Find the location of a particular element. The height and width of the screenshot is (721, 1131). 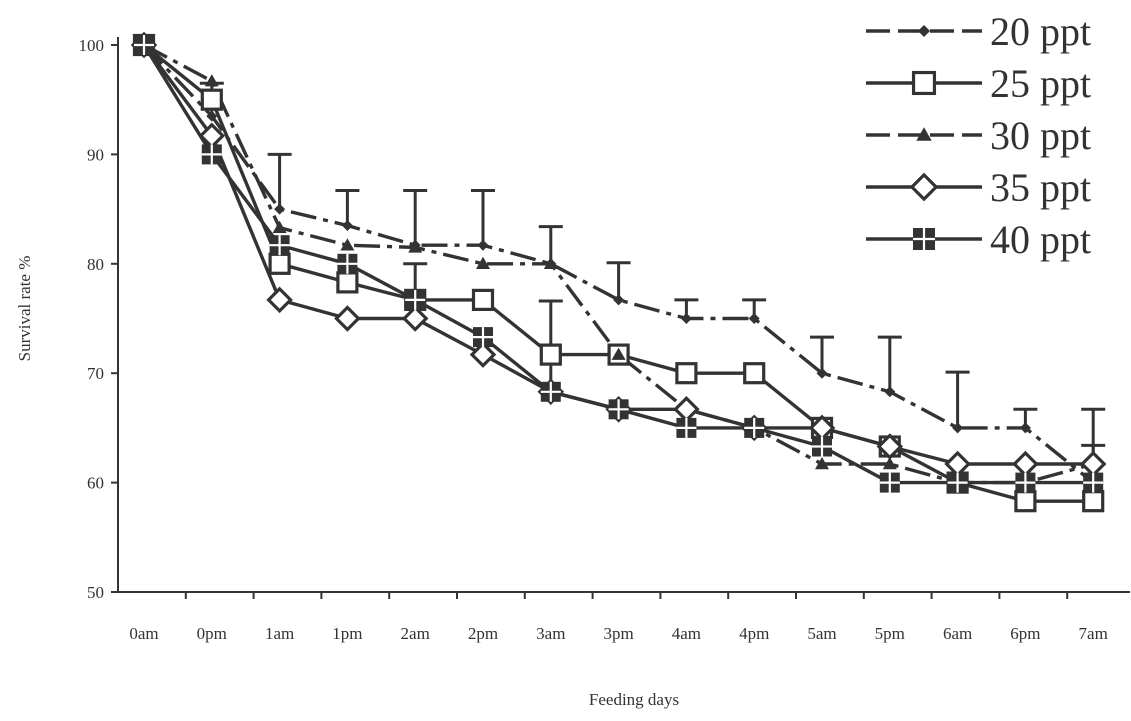

x-axis-title: Feeding days is located at coordinates (634, 699).